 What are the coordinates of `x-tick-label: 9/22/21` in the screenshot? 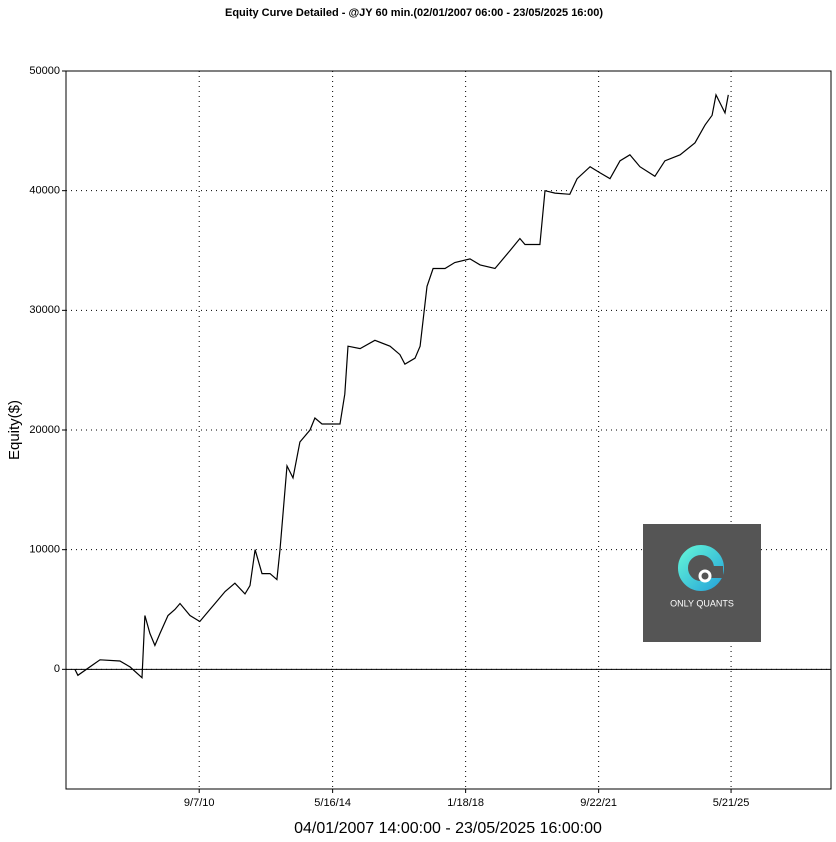 It's located at (598, 803).